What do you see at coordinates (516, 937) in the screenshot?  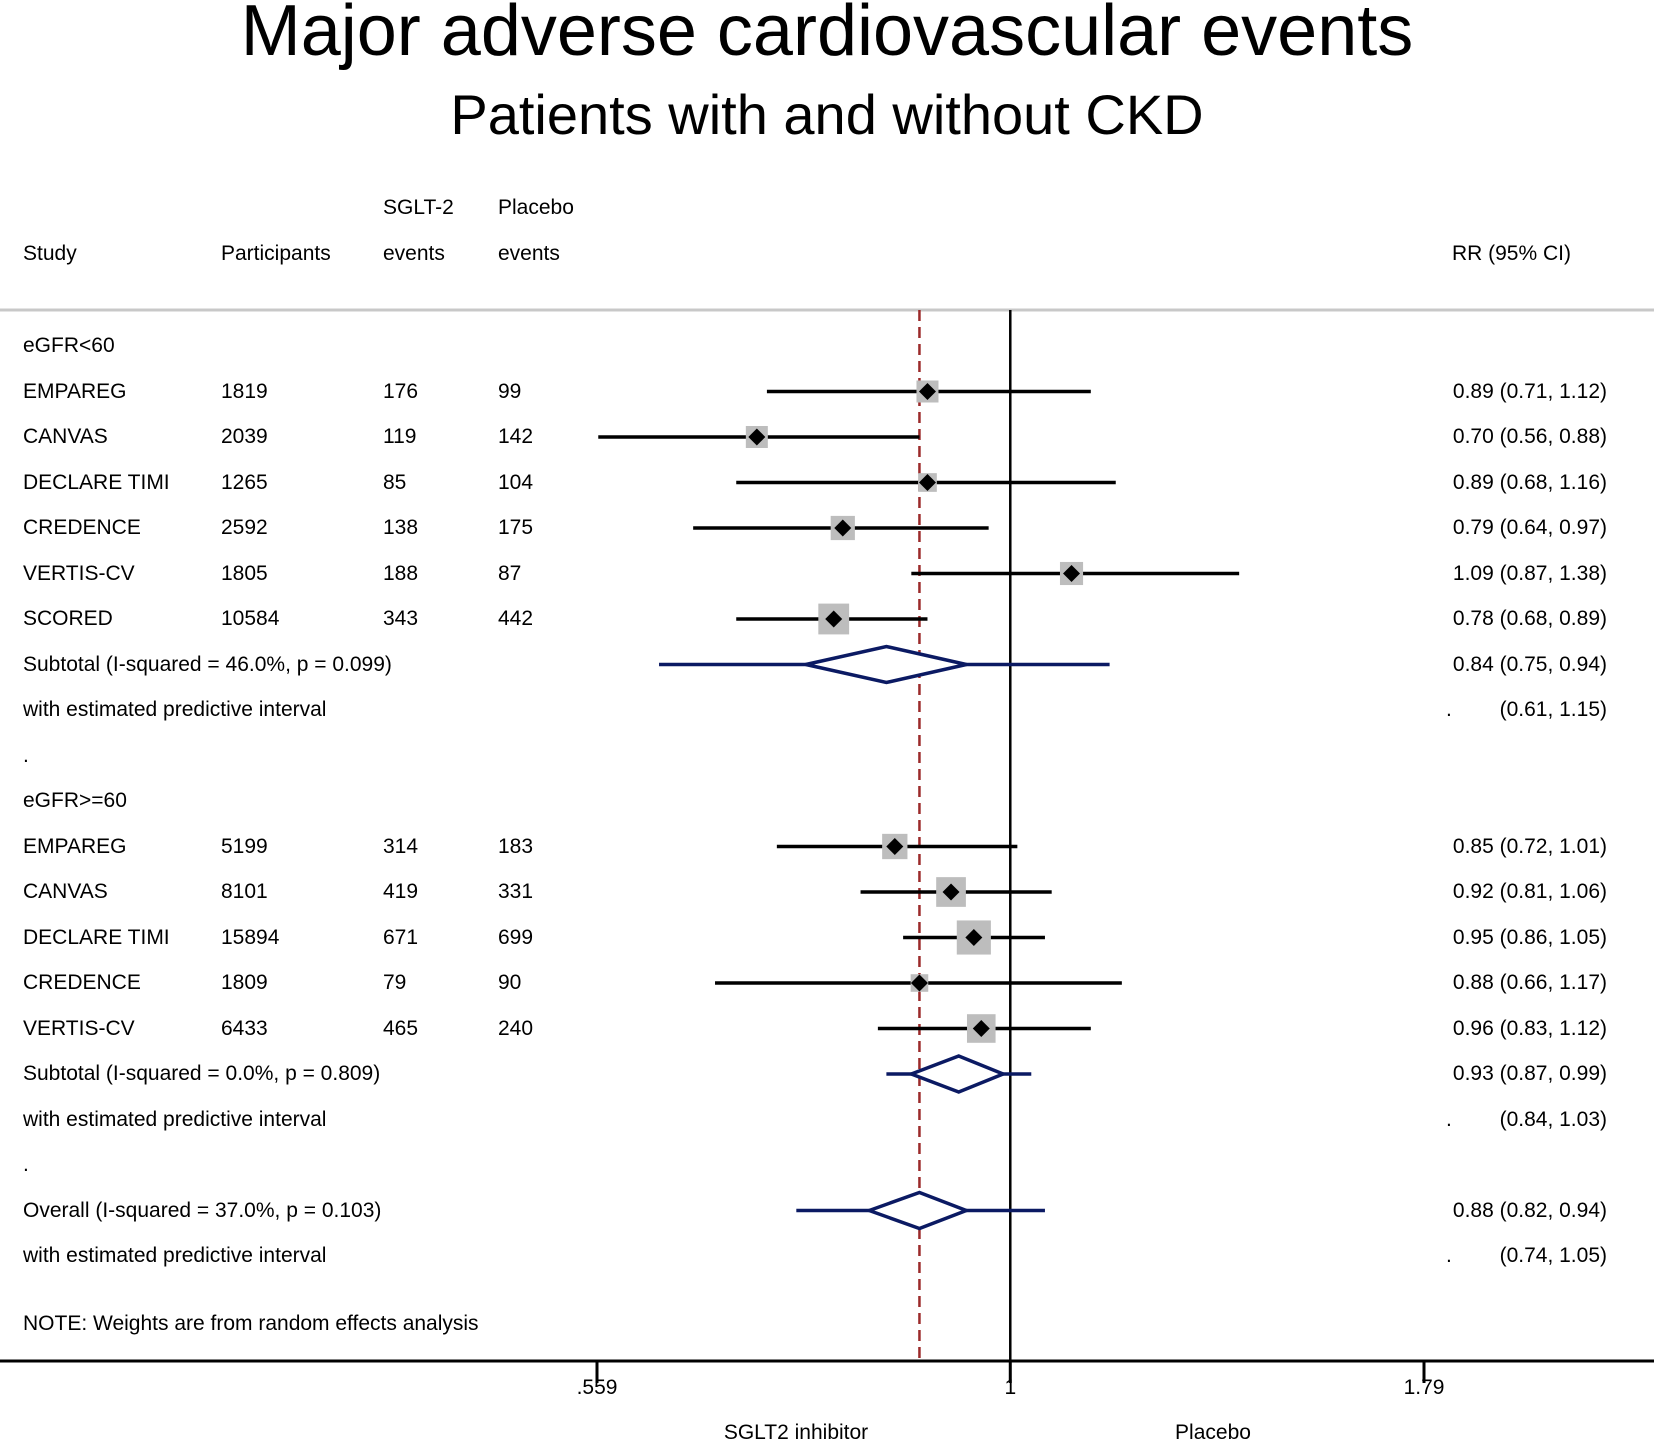 I see `placebo-events-value: 699` at bounding box center [516, 937].